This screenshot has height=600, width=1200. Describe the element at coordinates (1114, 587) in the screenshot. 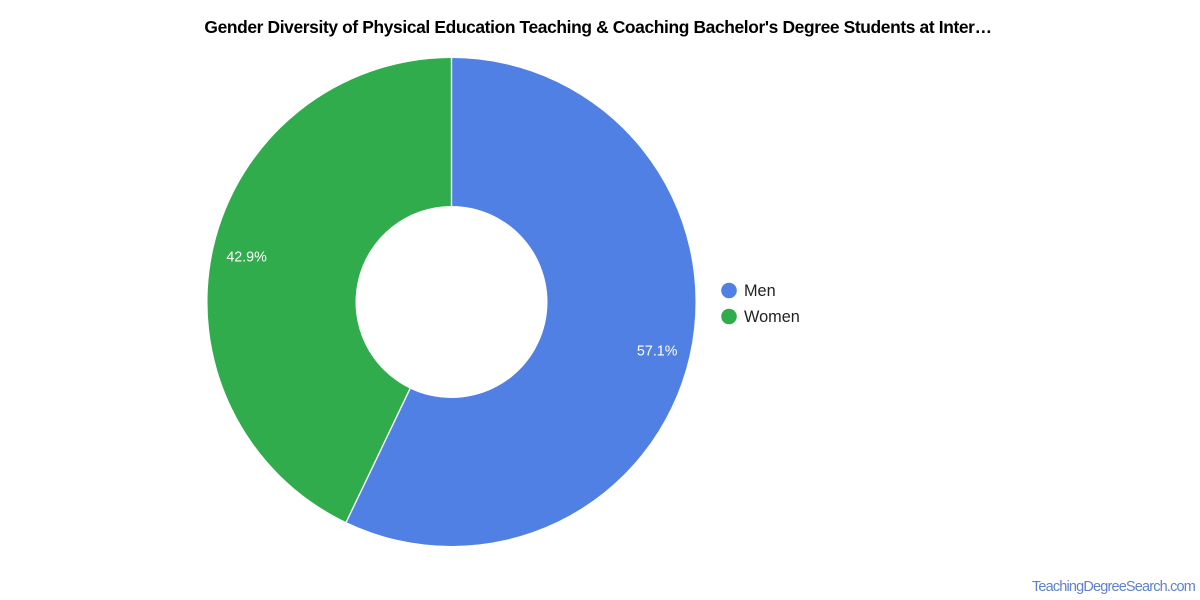

I see `svg-text: TeachingDegreeSearch.com` at that location.